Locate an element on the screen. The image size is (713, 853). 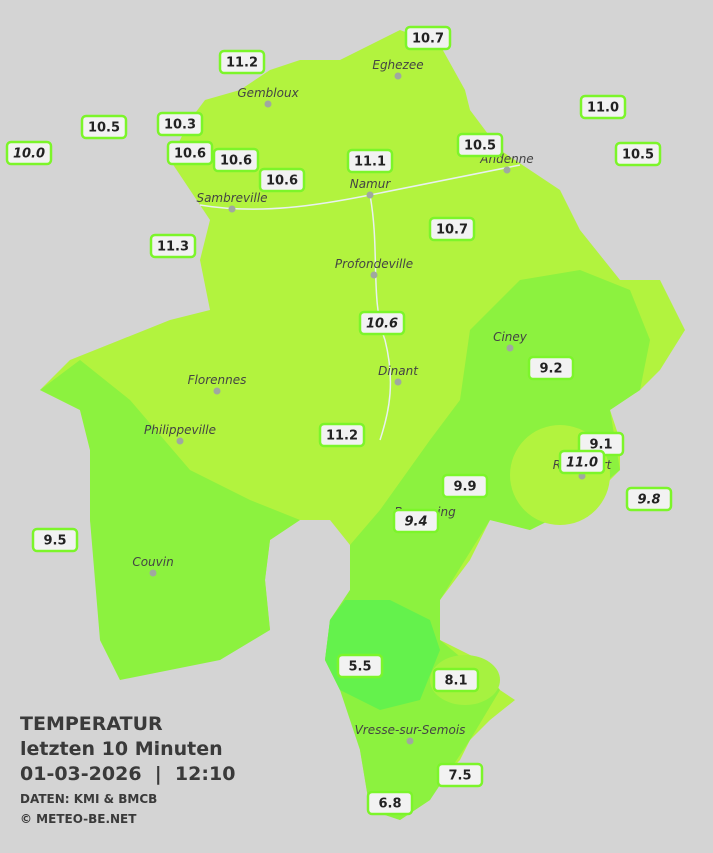
station-value: 9.9 is located at coordinates (464, 487).